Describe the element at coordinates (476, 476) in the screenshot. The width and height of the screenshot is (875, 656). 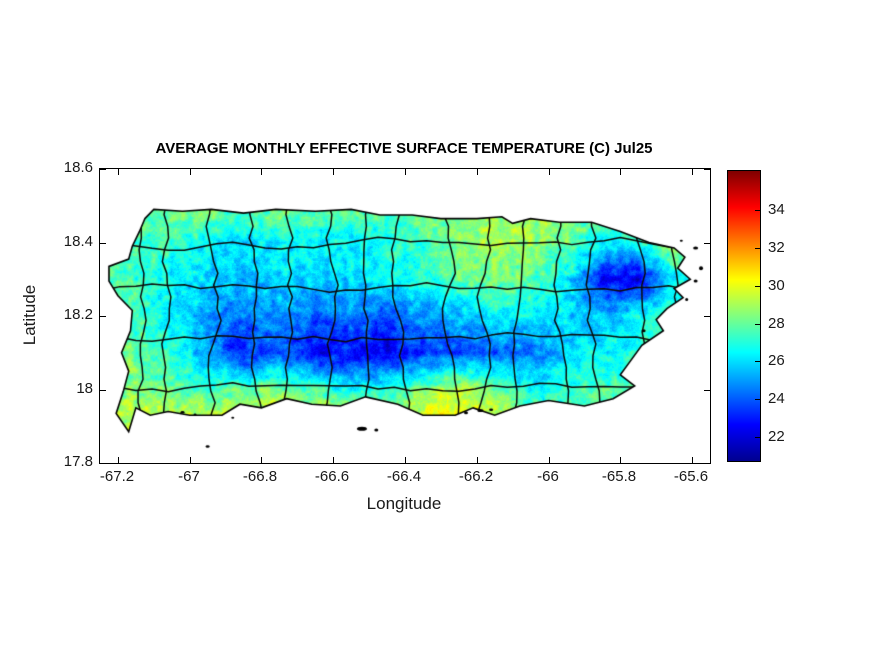
I see `x-tick-label: -66.2` at that location.